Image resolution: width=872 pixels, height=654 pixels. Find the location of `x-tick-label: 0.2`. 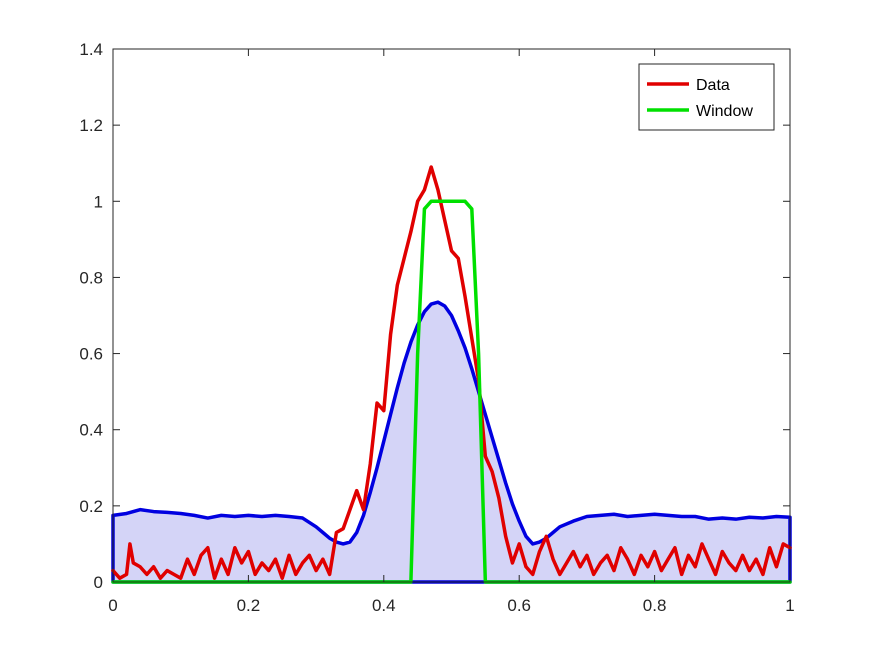

x-tick-label: 0.2 is located at coordinates (249, 605).